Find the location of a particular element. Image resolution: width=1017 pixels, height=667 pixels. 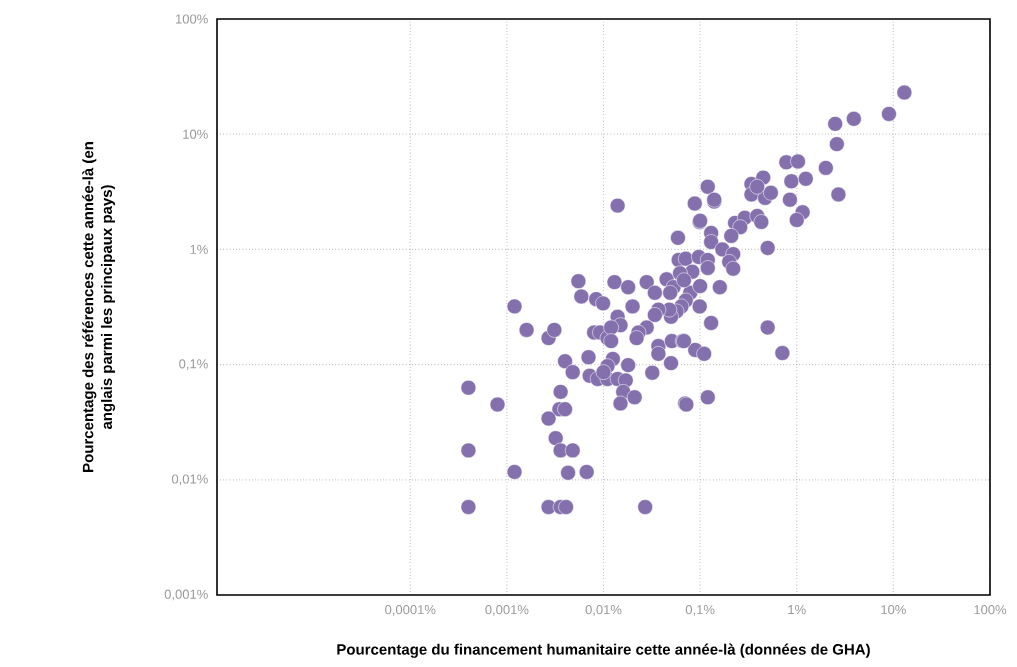

x-tick-label: 0,001% is located at coordinates (507, 610).